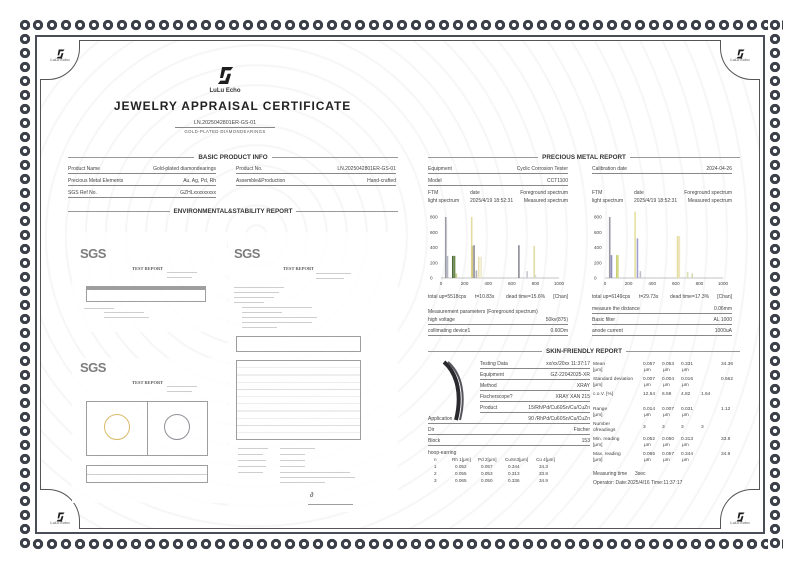 Image resolution: width=800 pixels, height=569 pixels. Describe the element at coordinates (514, 480) in the screenshot. I see `table-cell: 0.336` at that location.